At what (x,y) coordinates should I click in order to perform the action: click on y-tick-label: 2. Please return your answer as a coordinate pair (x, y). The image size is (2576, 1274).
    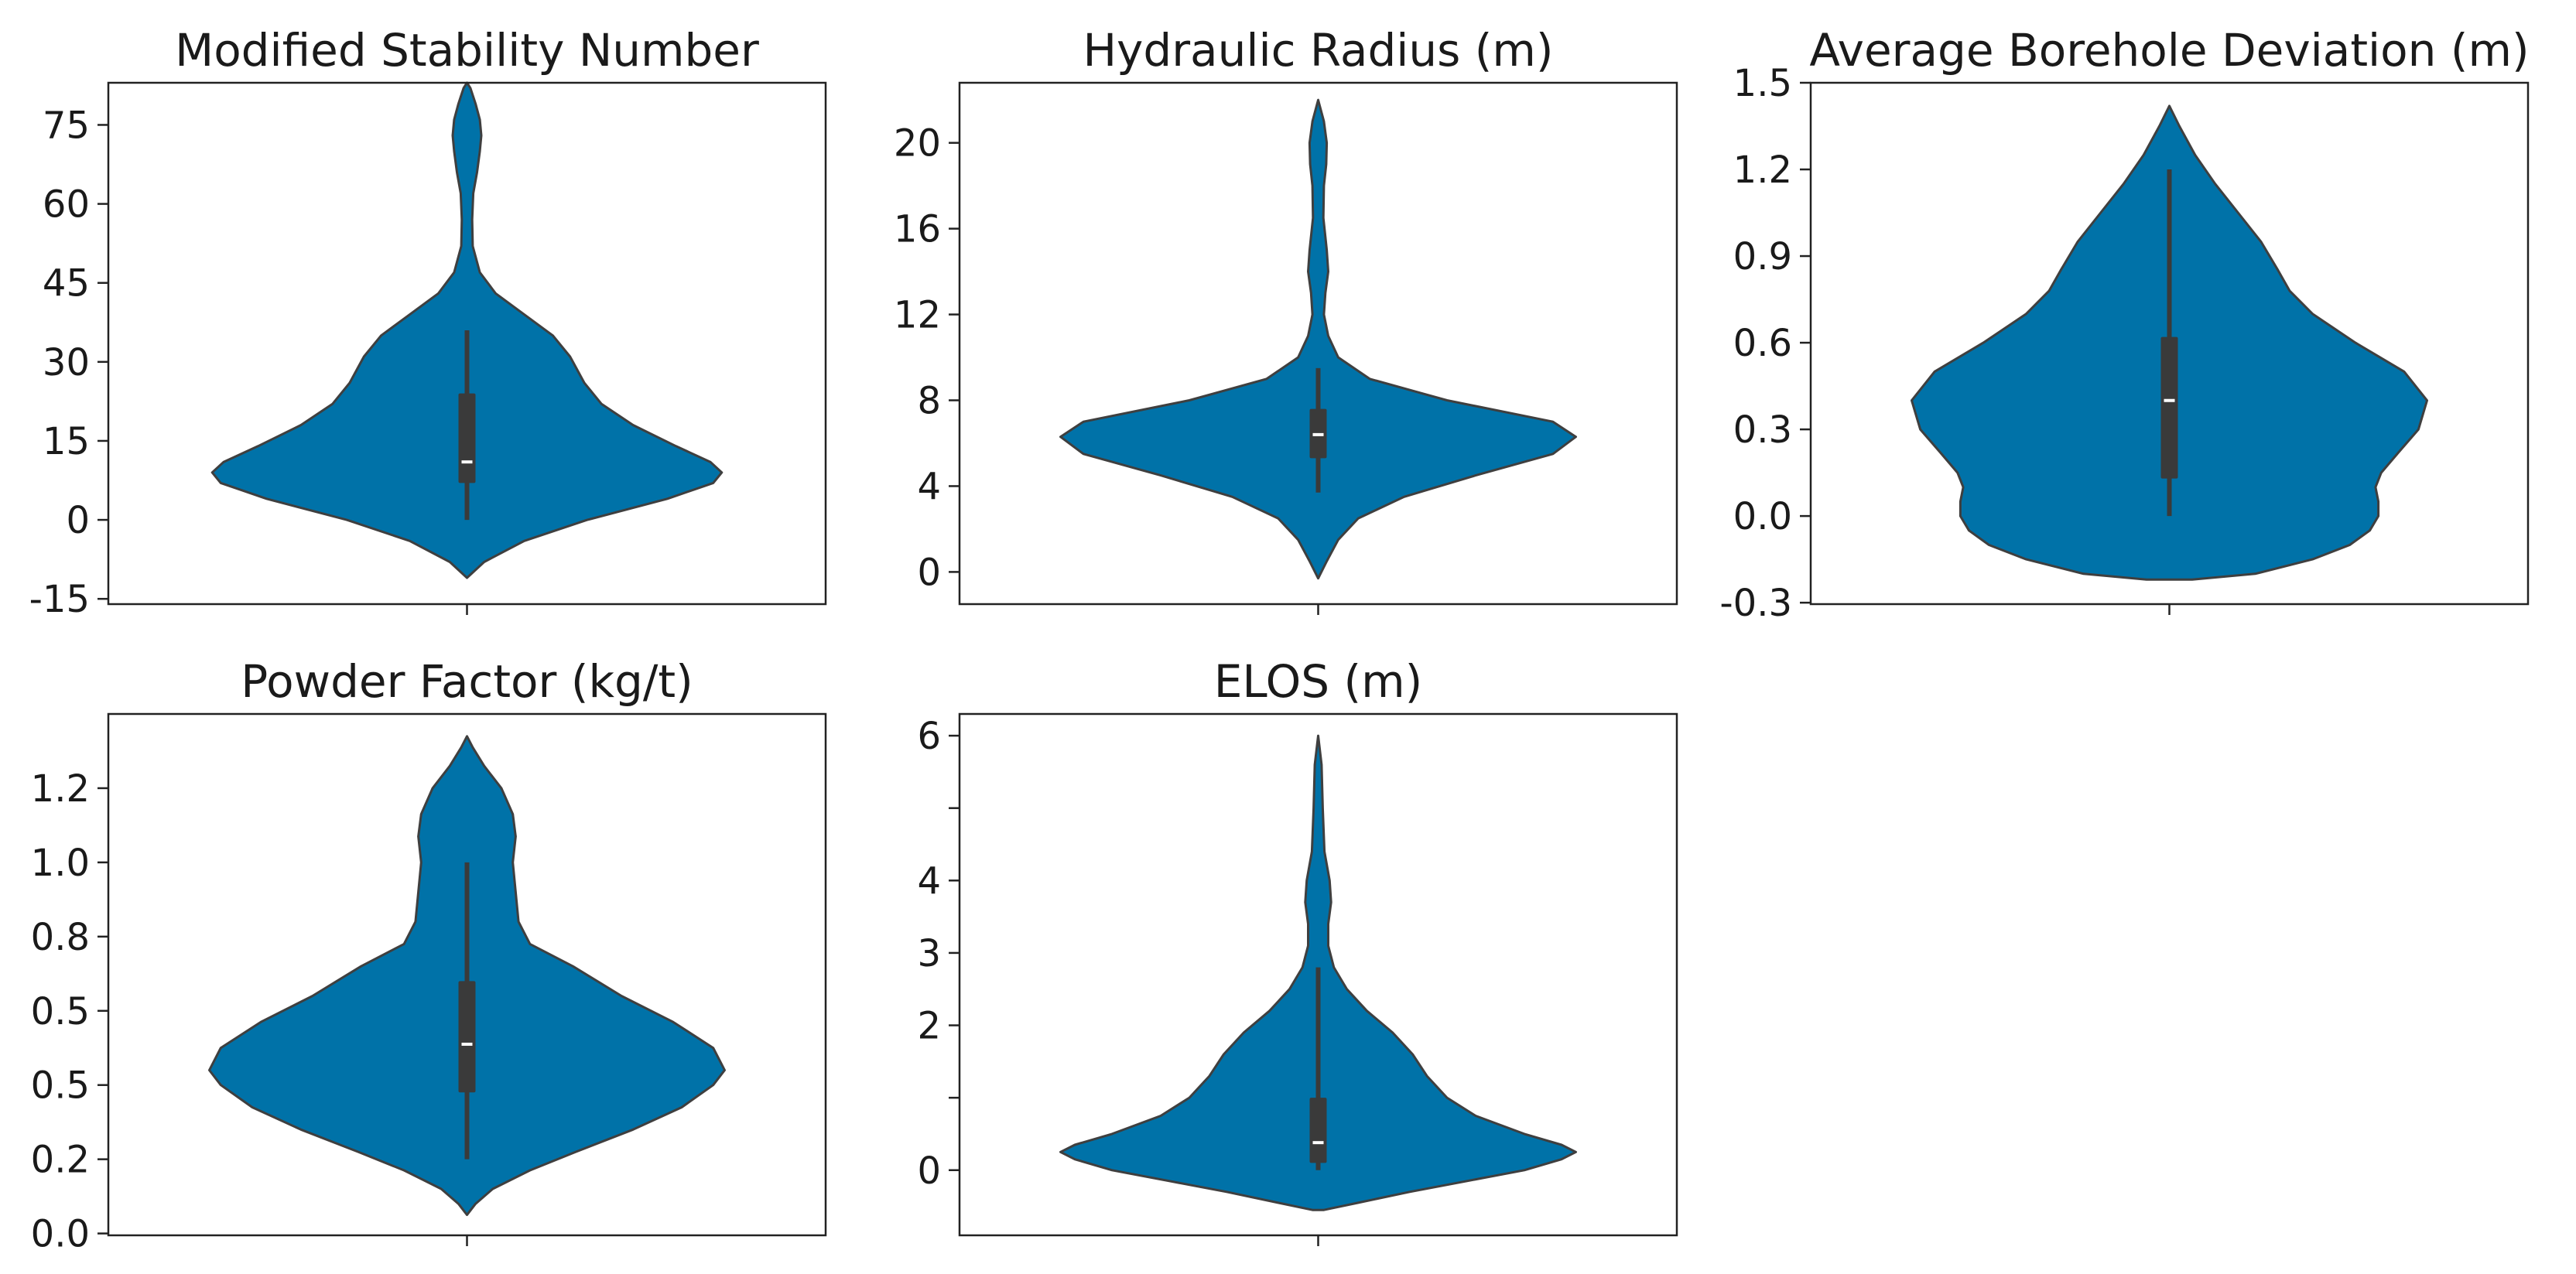
    Looking at the image, I should click on (929, 1026).